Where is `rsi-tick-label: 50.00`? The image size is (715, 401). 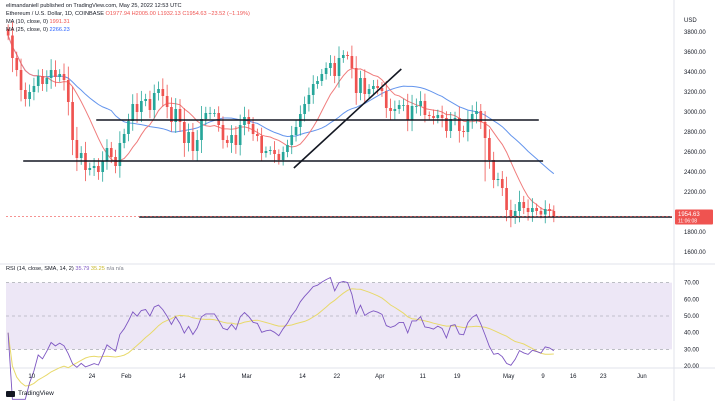
rsi-tick-label: 50.00 is located at coordinates (692, 317).